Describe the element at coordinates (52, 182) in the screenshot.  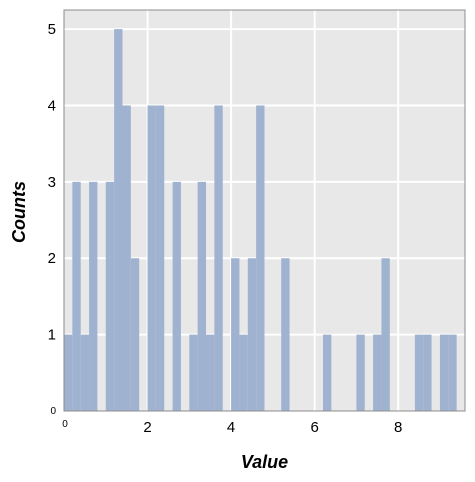
I see `y-tick-label: 3` at that location.